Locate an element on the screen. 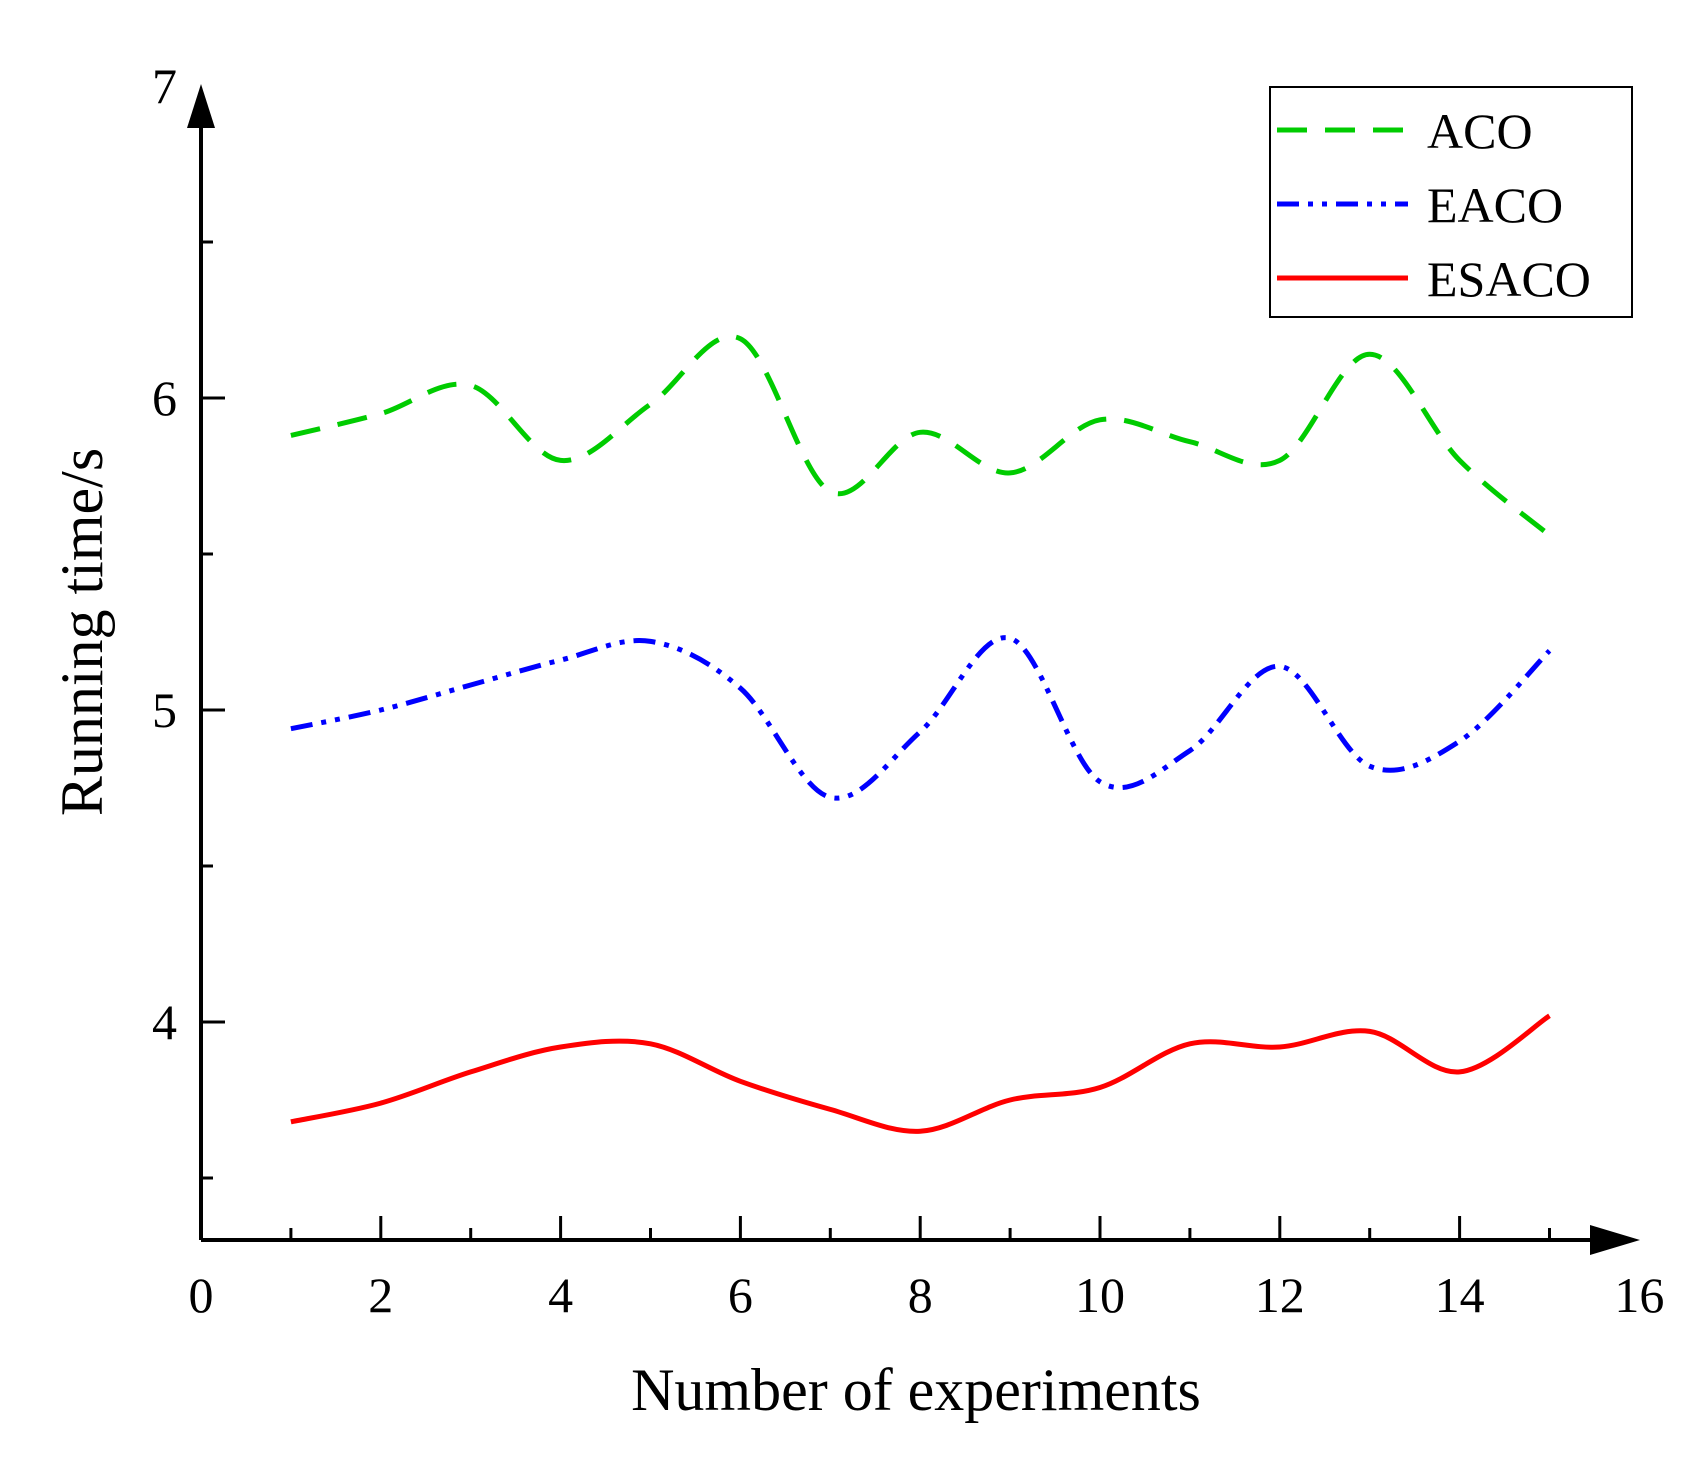  y-tick-label: 6 is located at coordinates (164, 398).